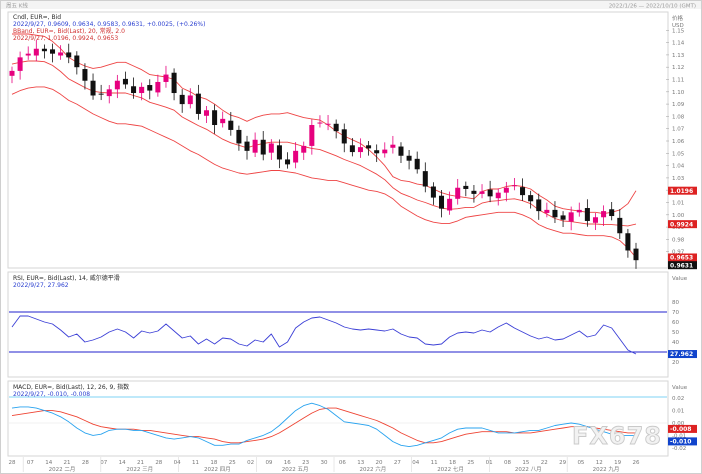  I want to click on x-tick-day: 06, so click(342, 463).